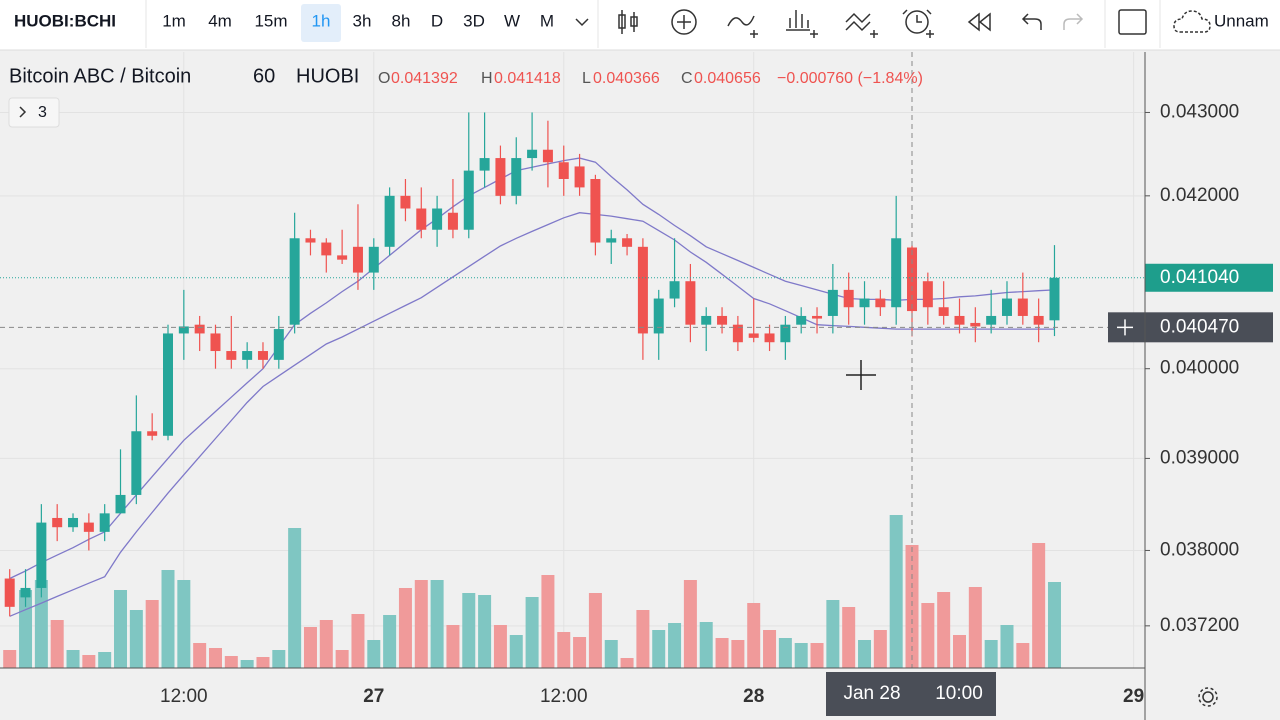 The height and width of the screenshot is (720, 1280). I want to click on legend-close: 0.040656, so click(727, 78).